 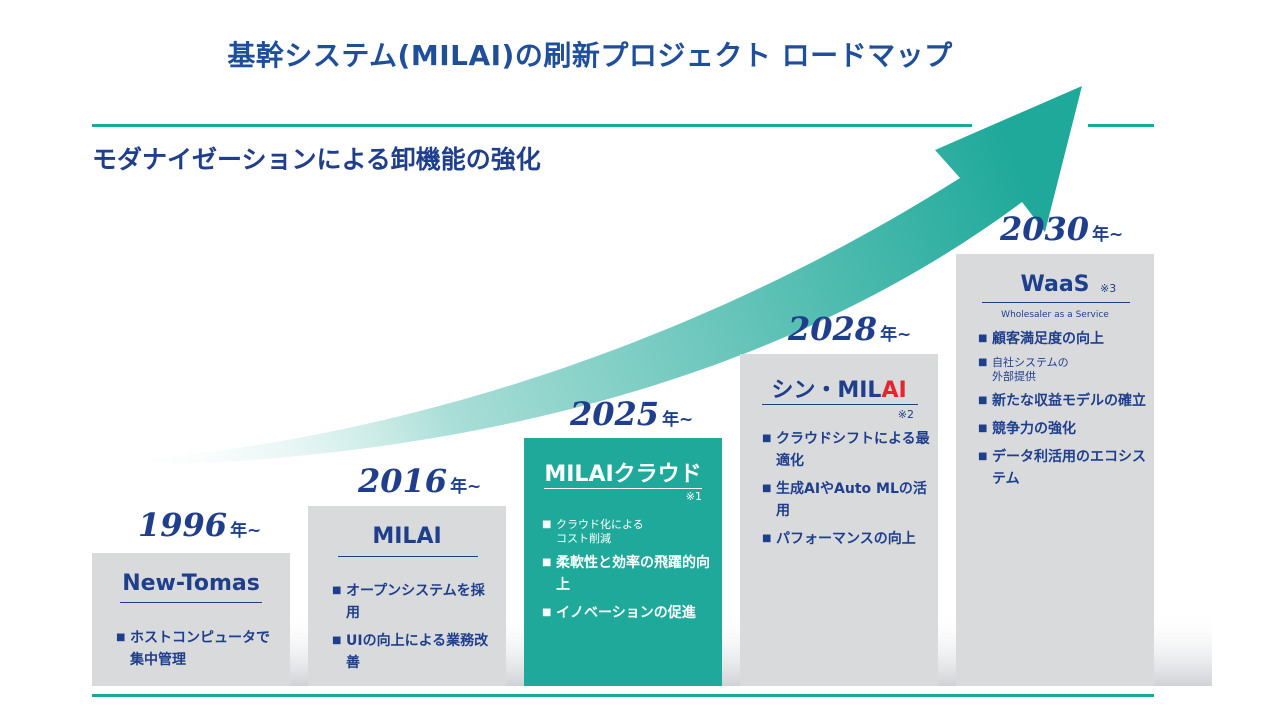 I want to click on year-value: 2016, so click(x=403, y=481).